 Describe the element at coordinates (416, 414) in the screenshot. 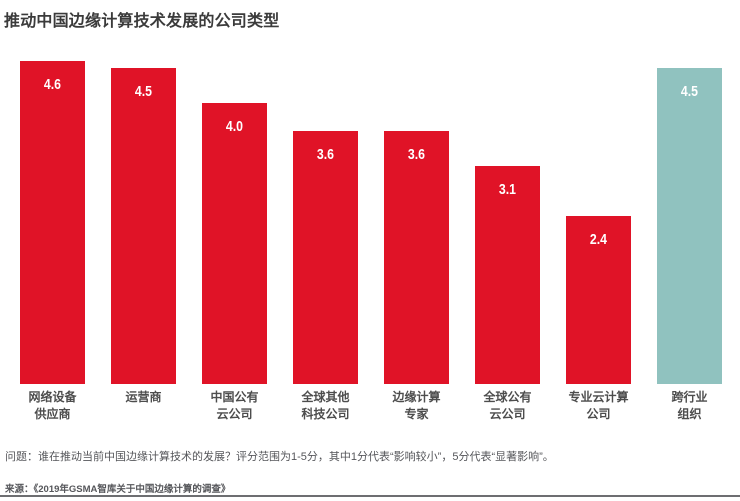

I see `category-label-line: 专家` at that location.